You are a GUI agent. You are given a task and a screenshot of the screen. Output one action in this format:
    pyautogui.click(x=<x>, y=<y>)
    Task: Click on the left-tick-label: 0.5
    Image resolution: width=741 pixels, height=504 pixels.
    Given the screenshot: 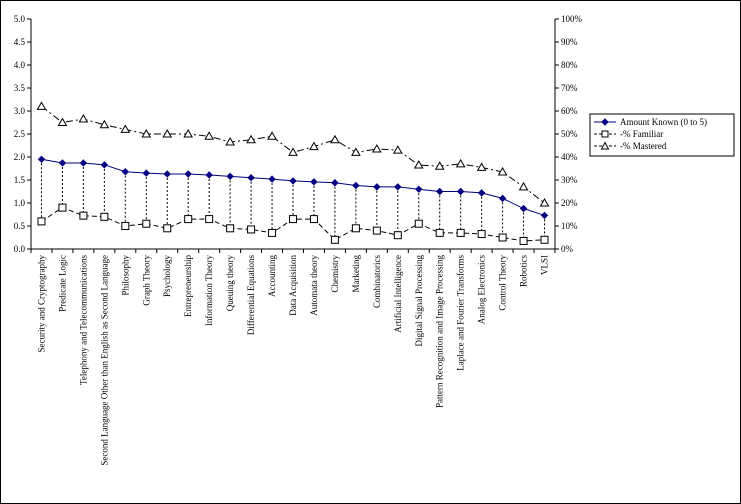 What is the action you would take?
    pyautogui.click(x=20, y=226)
    